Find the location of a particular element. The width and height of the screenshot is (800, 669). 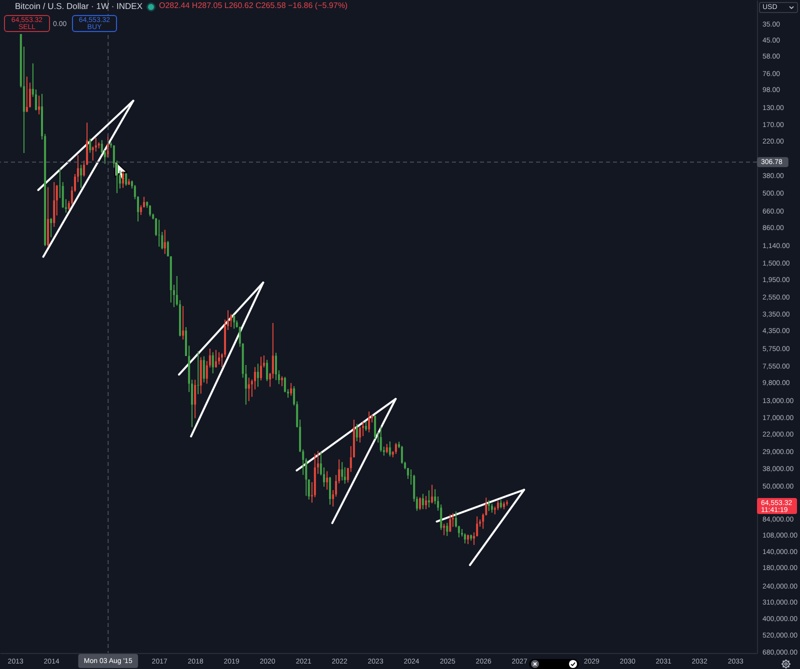

chart-title: Bitcoin / U.S. Dollar · 1W · INDEX is located at coordinates (79, 5).